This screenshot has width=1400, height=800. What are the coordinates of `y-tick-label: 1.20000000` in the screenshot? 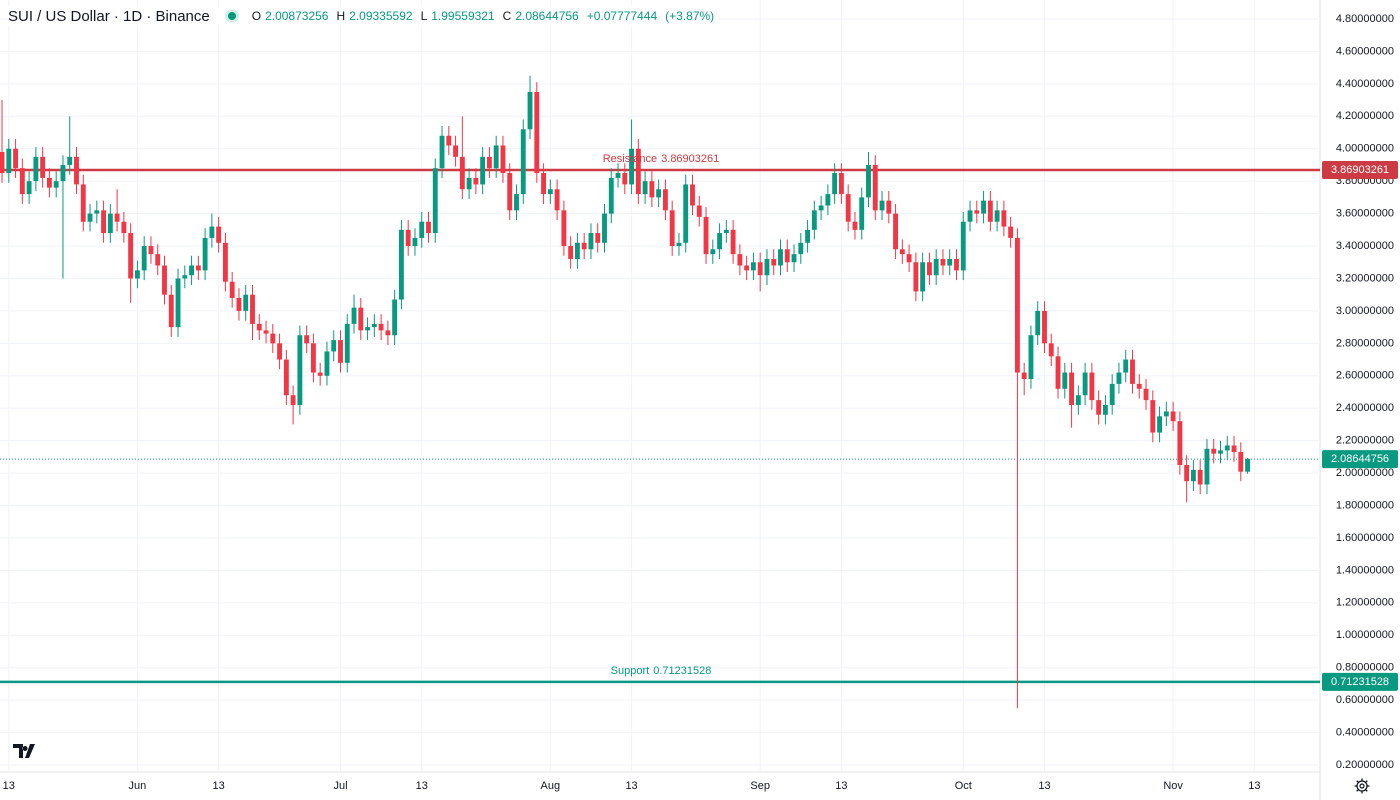 It's located at (1365, 603).